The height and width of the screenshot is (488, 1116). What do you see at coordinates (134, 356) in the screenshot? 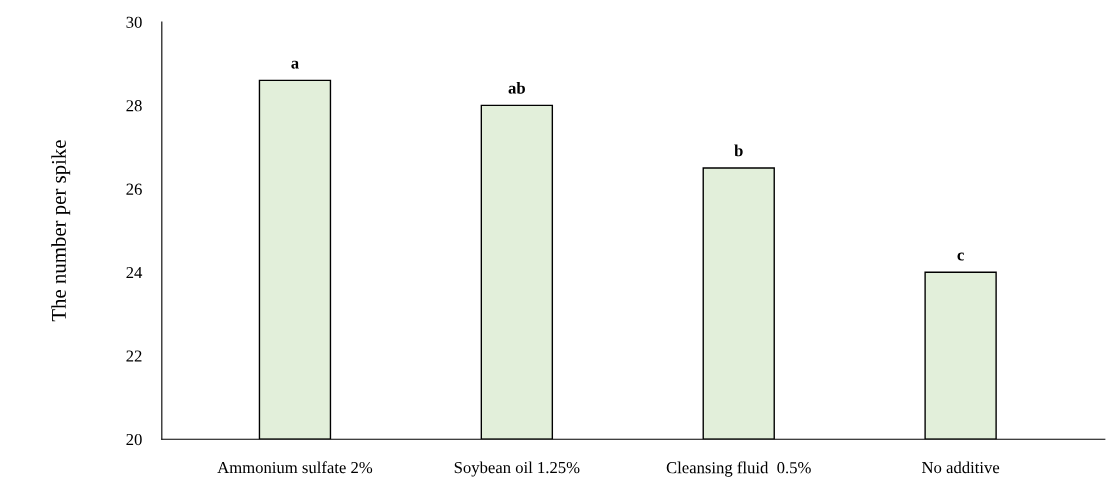
I see `y-tick-label: 22` at bounding box center [134, 356].